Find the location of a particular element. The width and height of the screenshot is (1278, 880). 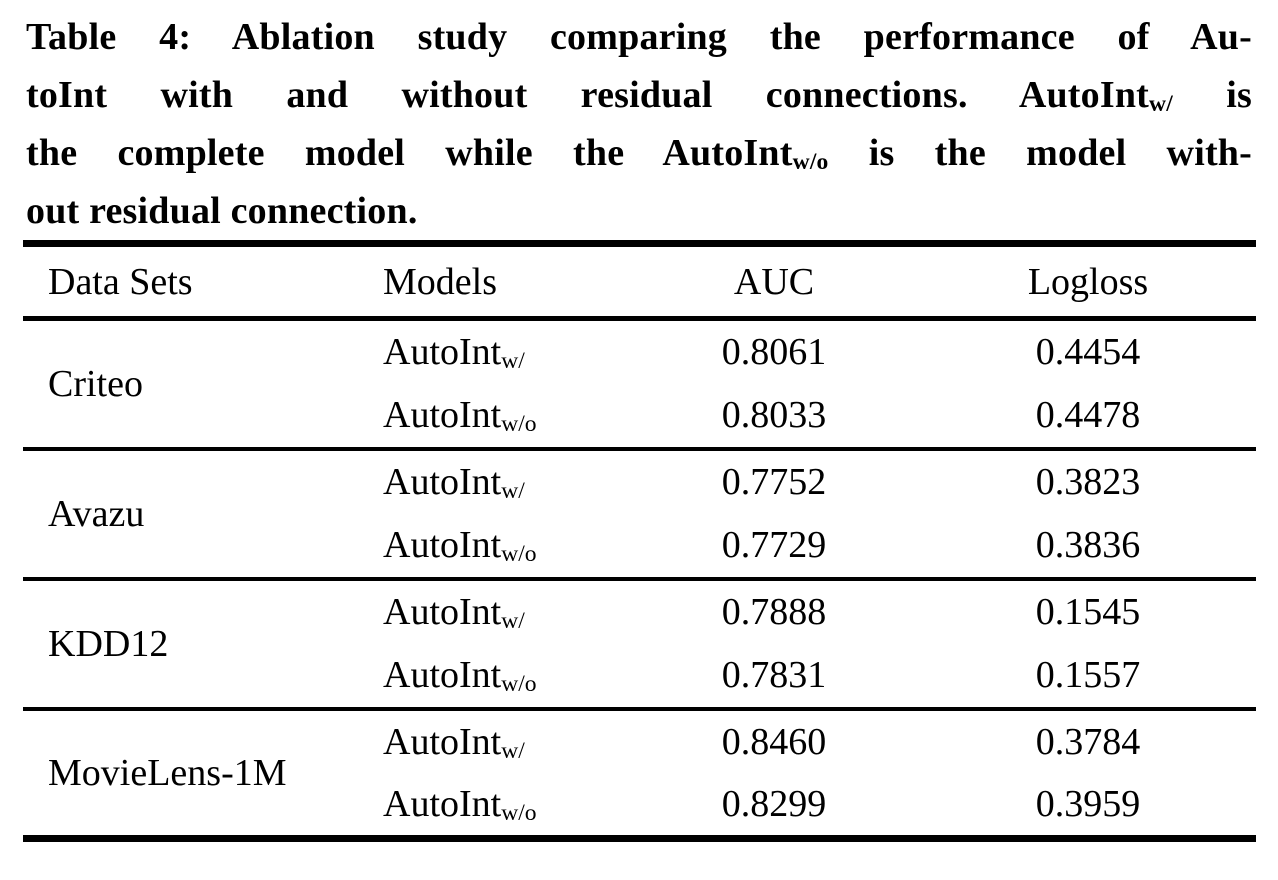

caption-line: out residual connection. is located at coordinates (639, 211).